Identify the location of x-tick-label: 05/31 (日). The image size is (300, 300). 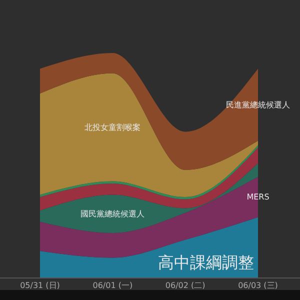
(40, 285).